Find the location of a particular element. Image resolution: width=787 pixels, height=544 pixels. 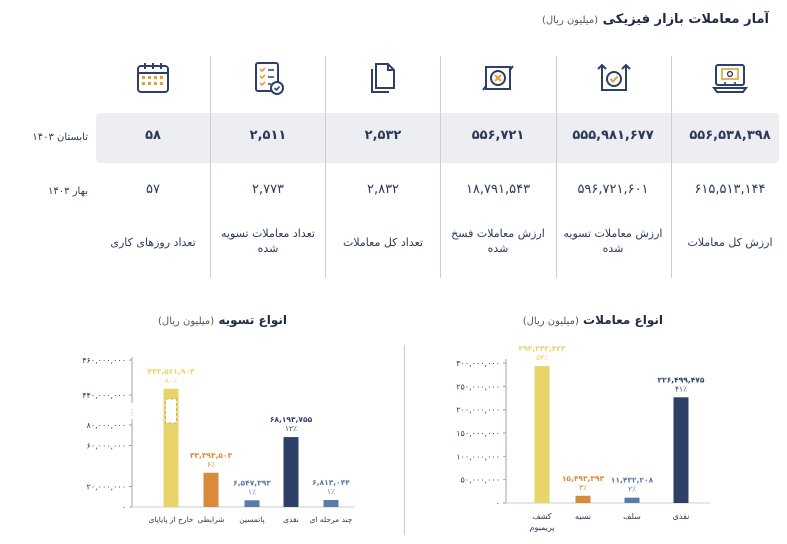

percent-label: ۱۲٪ is located at coordinates (291, 428).